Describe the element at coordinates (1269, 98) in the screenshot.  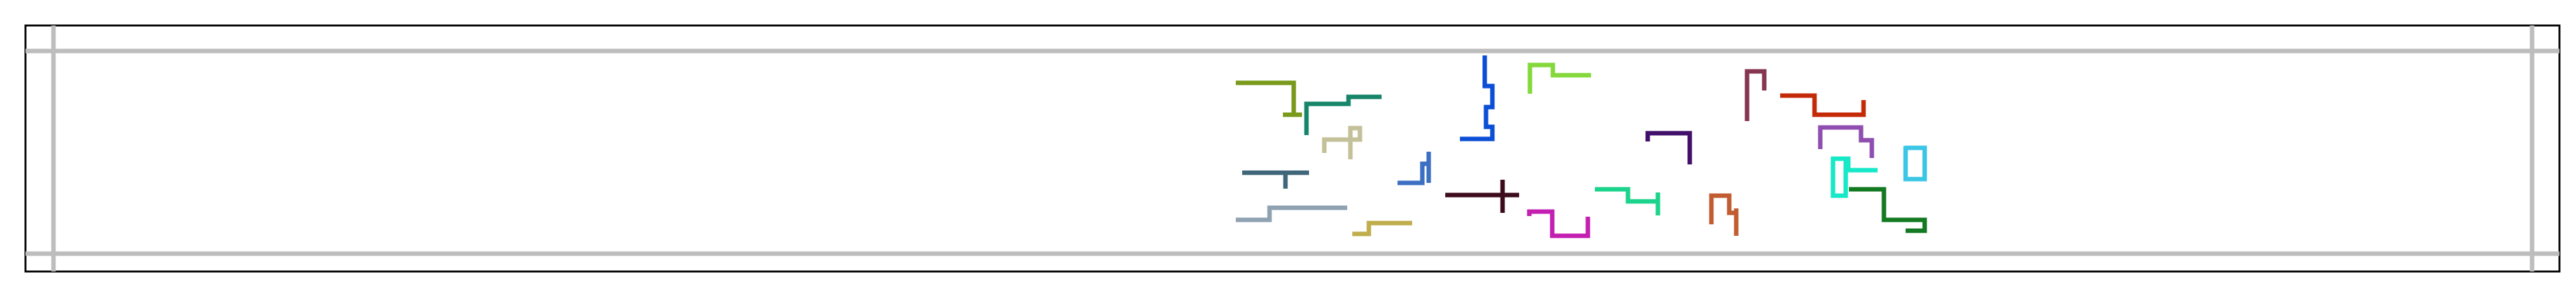
I see `glyph-olive` at that location.